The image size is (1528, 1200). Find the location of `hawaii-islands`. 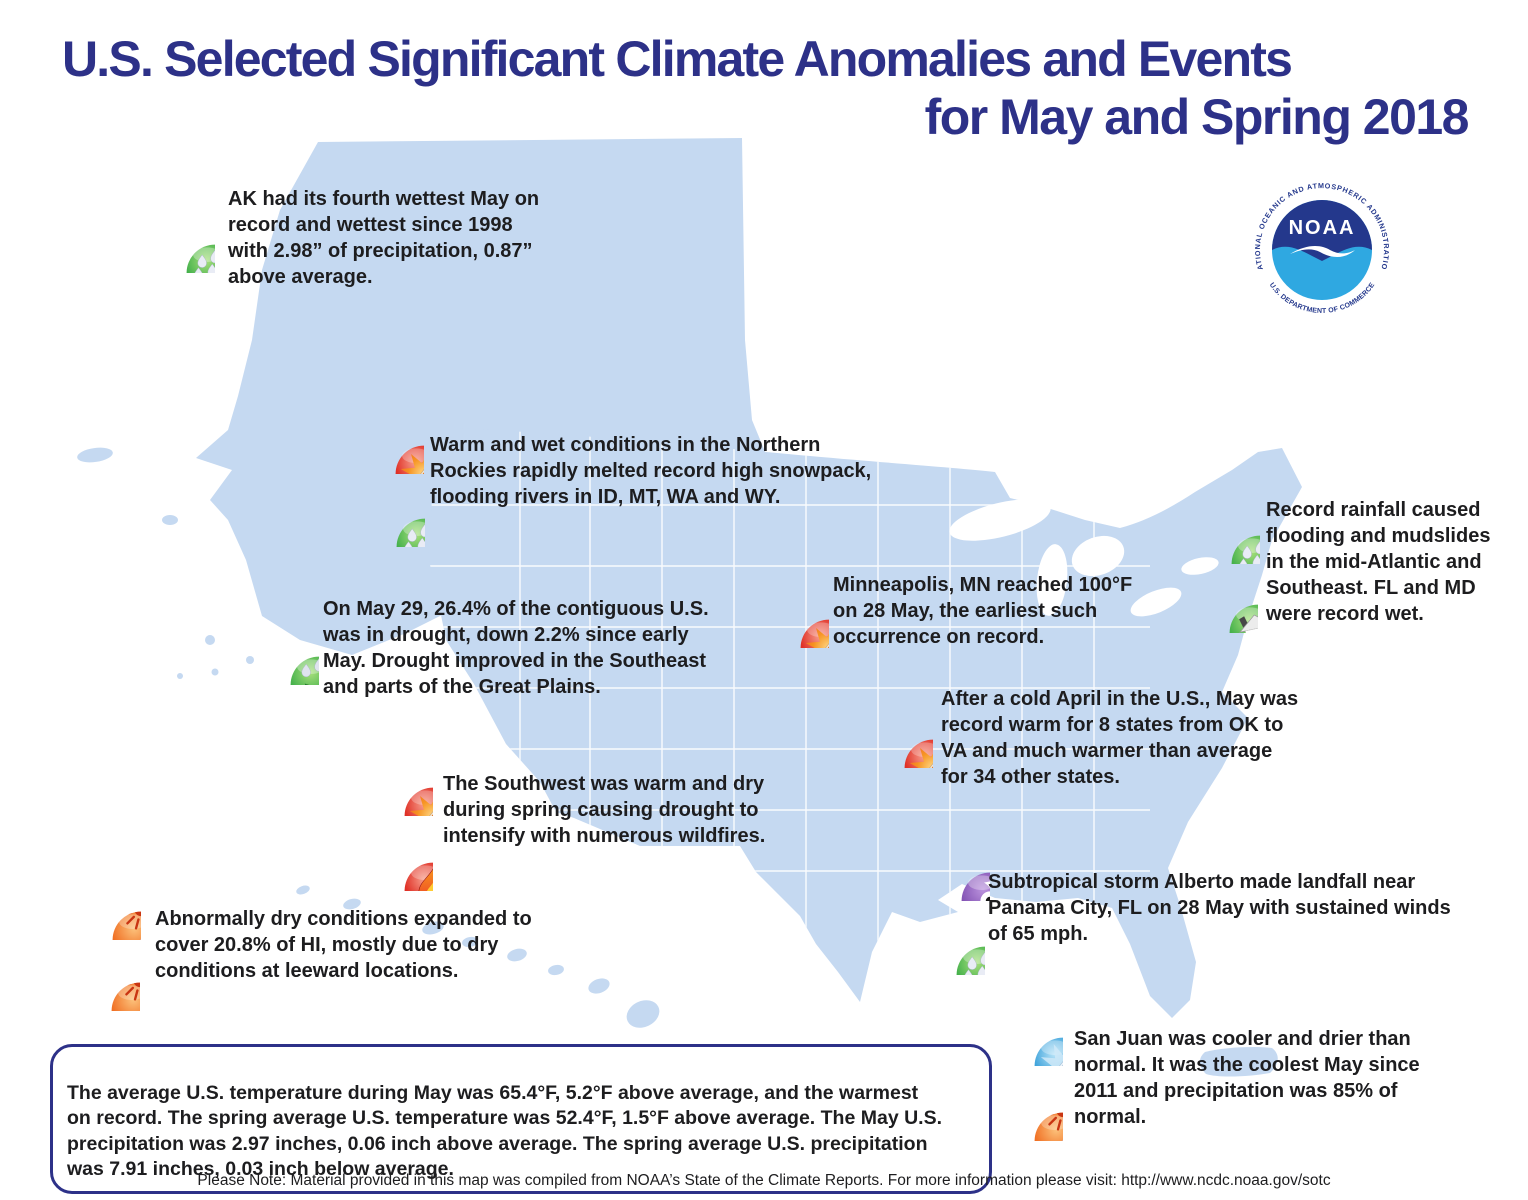

hawaii-islands is located at coordinates (478, 956).